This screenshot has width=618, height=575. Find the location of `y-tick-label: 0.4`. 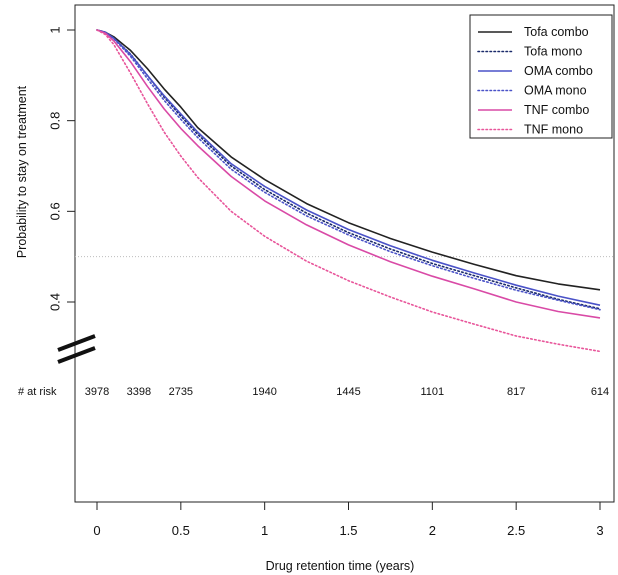

y-tick-label: 0.4 is located at coordinates (55, 302).